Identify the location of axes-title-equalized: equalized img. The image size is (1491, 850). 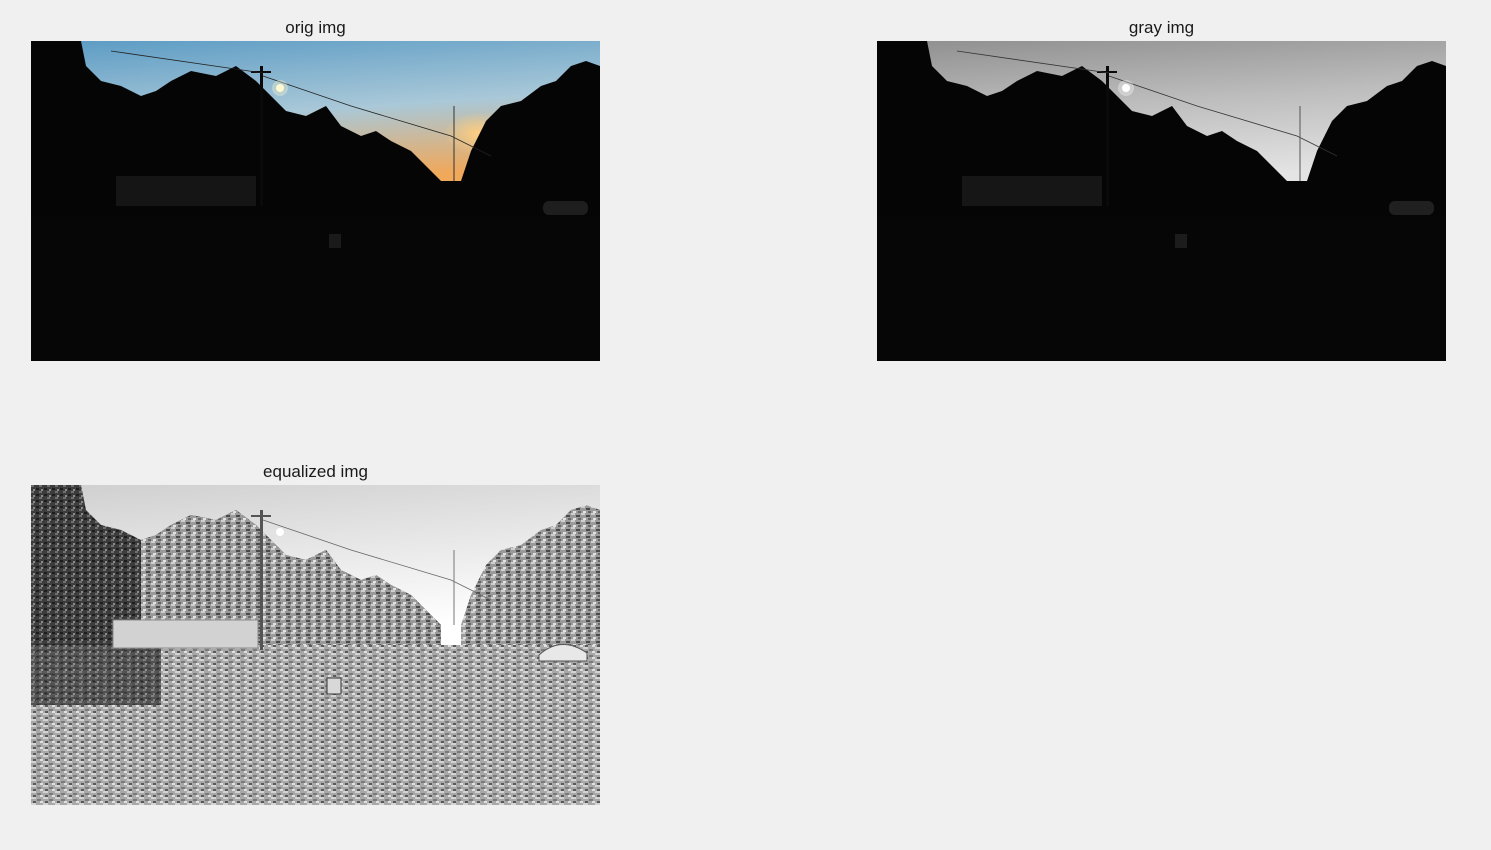
(315, 471).